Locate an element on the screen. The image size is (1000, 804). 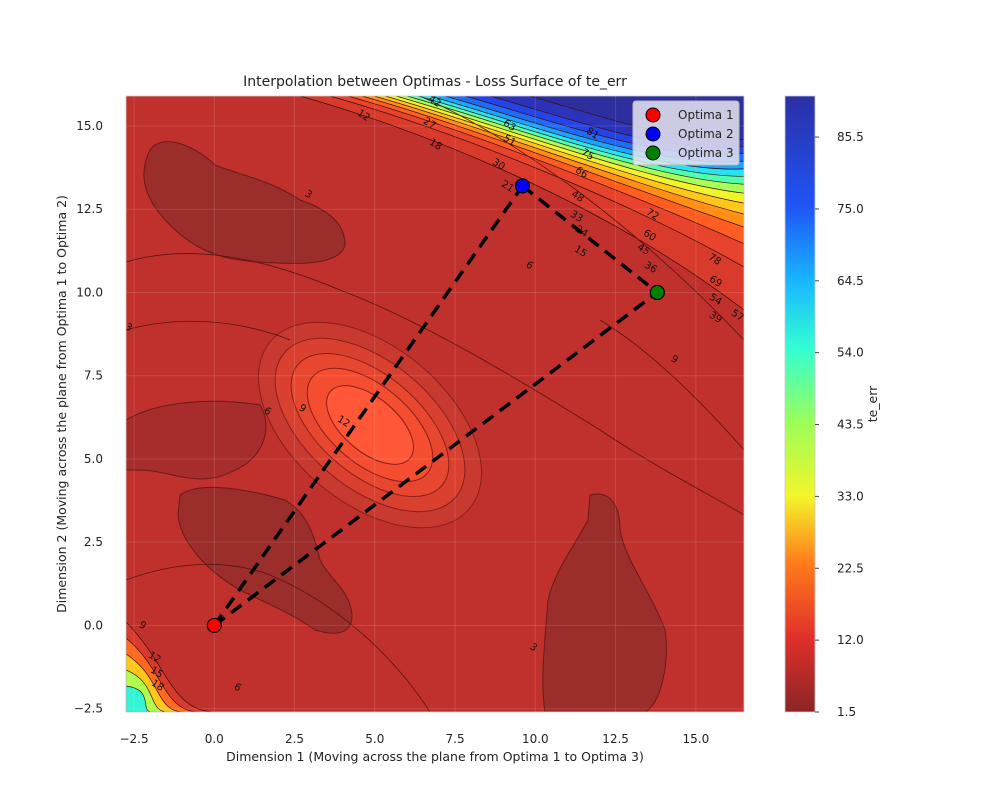
colorbar-scale is located at coordinates (800, 404).